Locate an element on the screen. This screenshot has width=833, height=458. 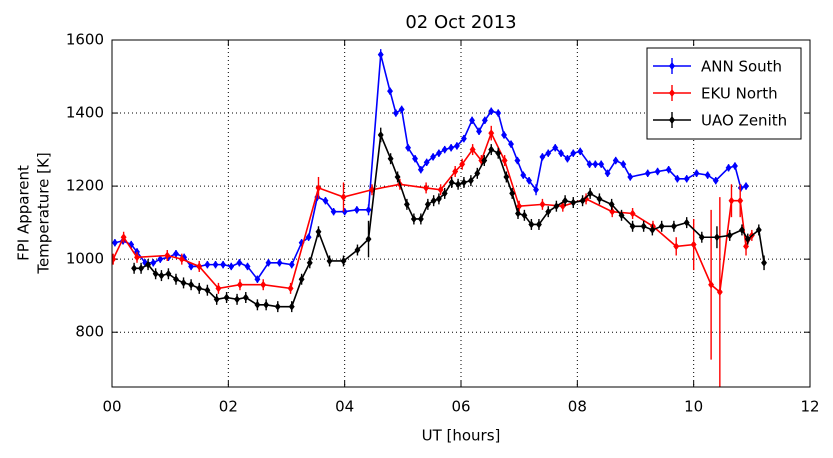
y-tick-label: 1000 is located at coordinates (85, 259).